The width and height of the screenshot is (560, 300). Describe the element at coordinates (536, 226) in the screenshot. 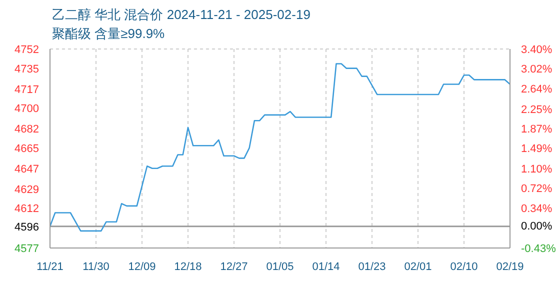

I see `y2-tick-label: 0.00%` at that location.